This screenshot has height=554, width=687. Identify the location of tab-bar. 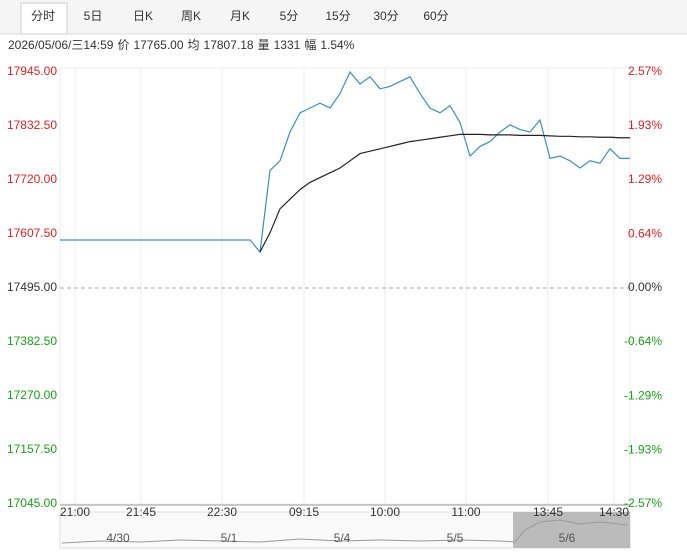
(343, 17).